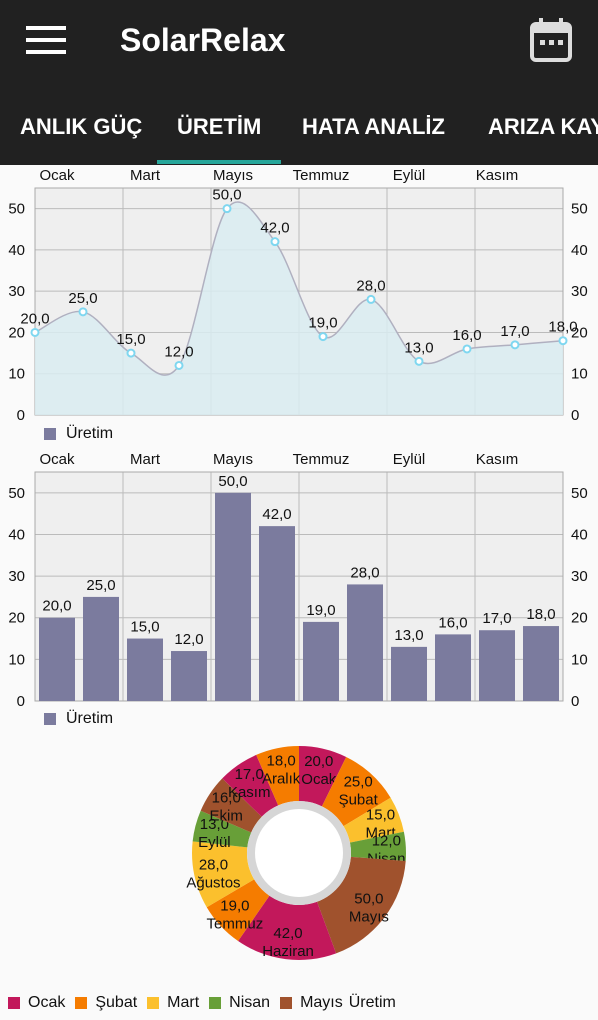  I want to click on y-tick-label: 10, so click(16, 659).